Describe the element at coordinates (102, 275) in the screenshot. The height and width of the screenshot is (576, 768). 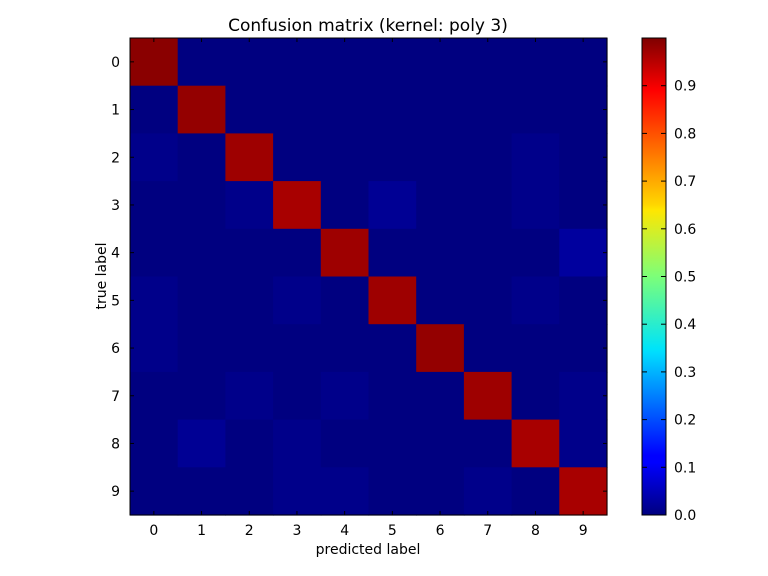
I see `y-axis-label: true label` at that location.